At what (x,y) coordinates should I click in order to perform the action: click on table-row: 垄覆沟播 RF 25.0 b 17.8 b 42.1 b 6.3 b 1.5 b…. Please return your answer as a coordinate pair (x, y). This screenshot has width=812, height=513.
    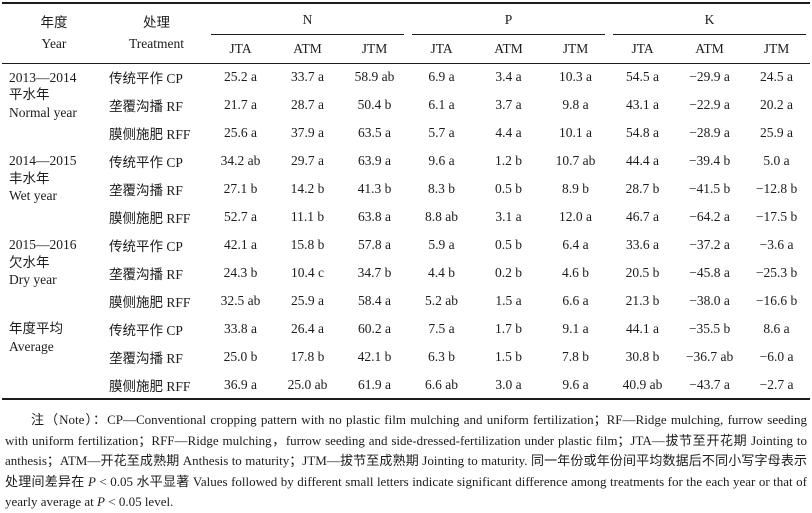
    Looking at the image, I should click on (406, 357).